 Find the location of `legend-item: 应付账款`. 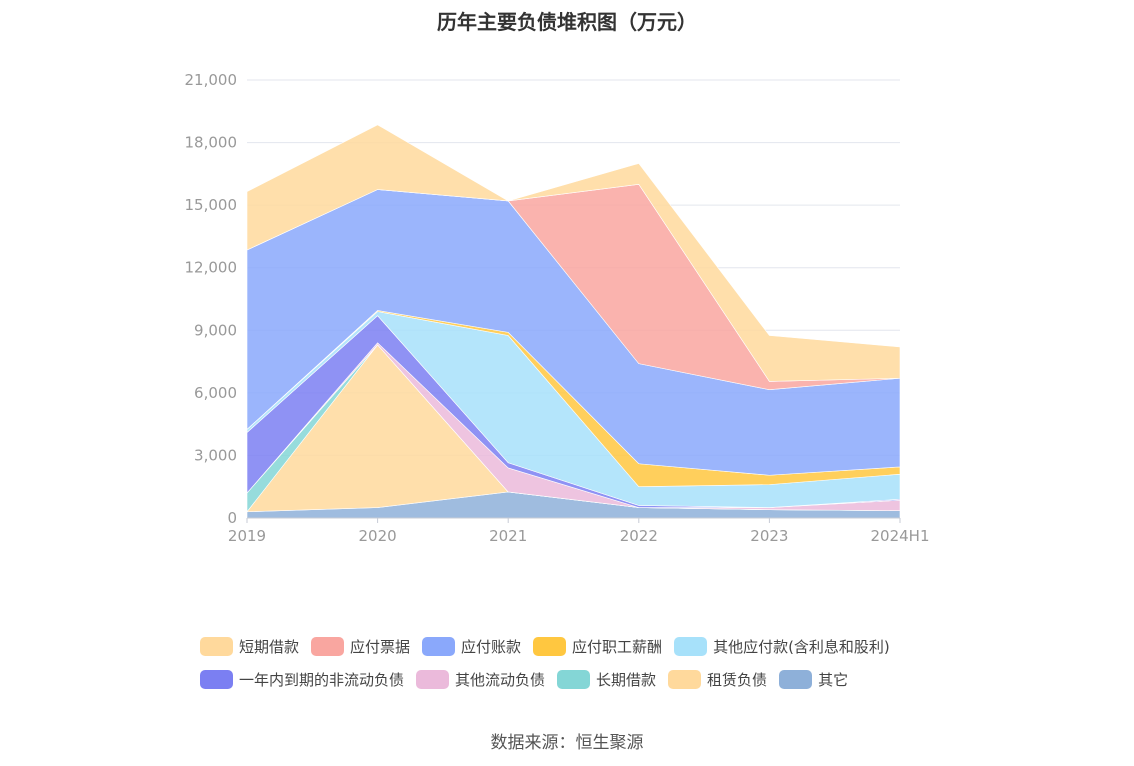

legend-item: 应付账款 is located at coordinates (471, 646).